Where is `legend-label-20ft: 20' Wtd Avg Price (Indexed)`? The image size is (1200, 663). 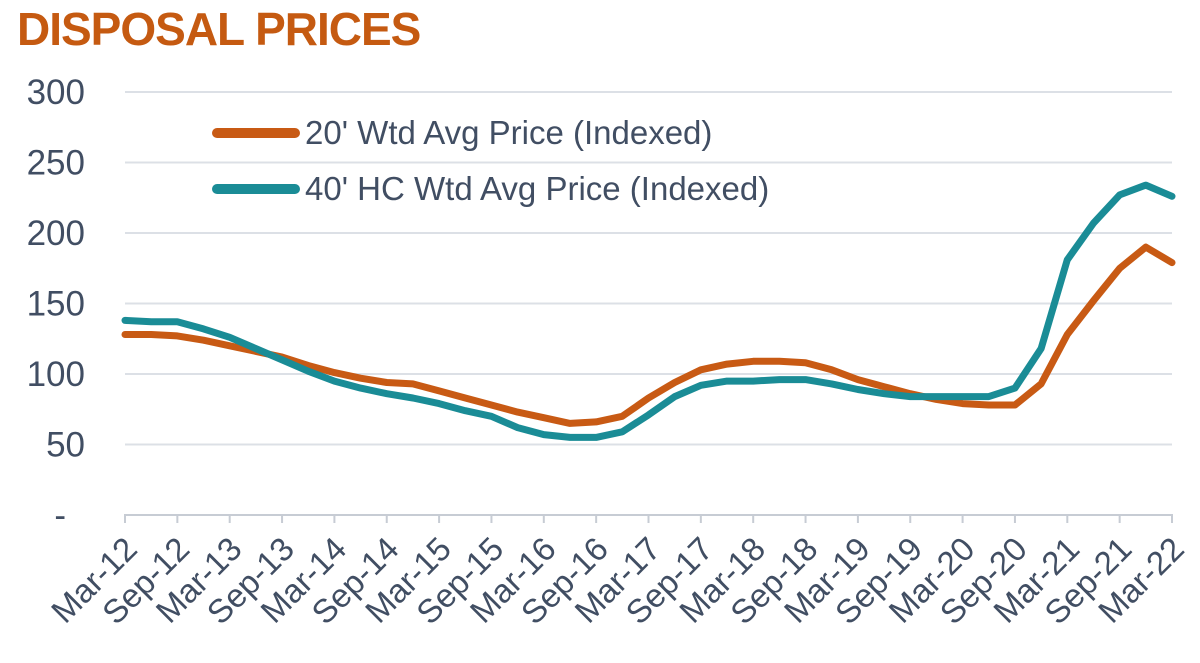 legend-label-20ft: 20' Wtd Avg Price (Indexed) is located at coordinates (509, 132).